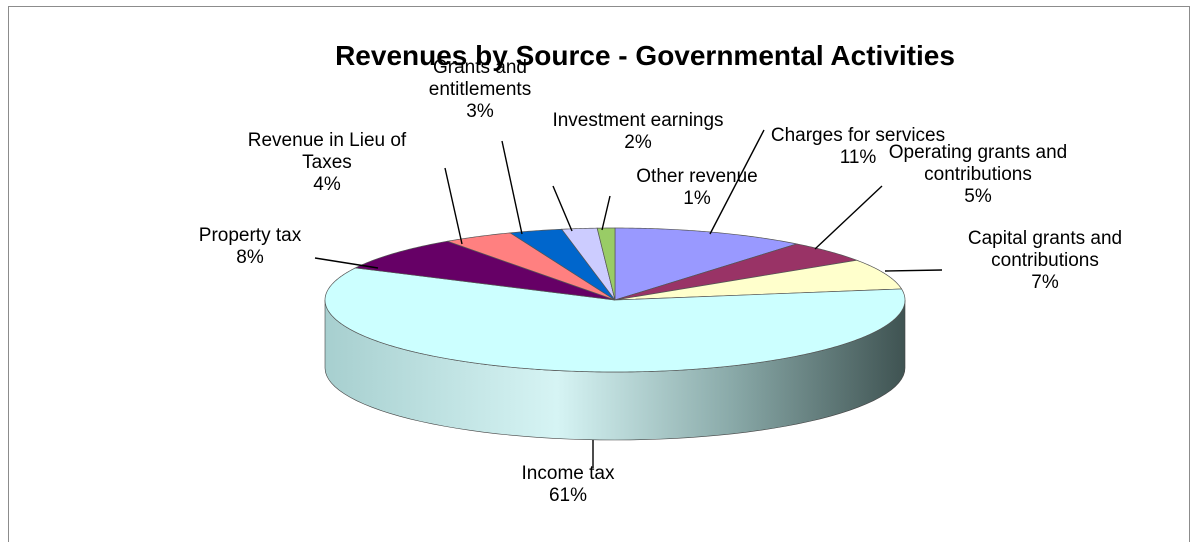  What do you see at coordinates (1045, 238) in the screenshot?
I see `slice-name-label: Capital grants and` at bounding box center [1045, 238].